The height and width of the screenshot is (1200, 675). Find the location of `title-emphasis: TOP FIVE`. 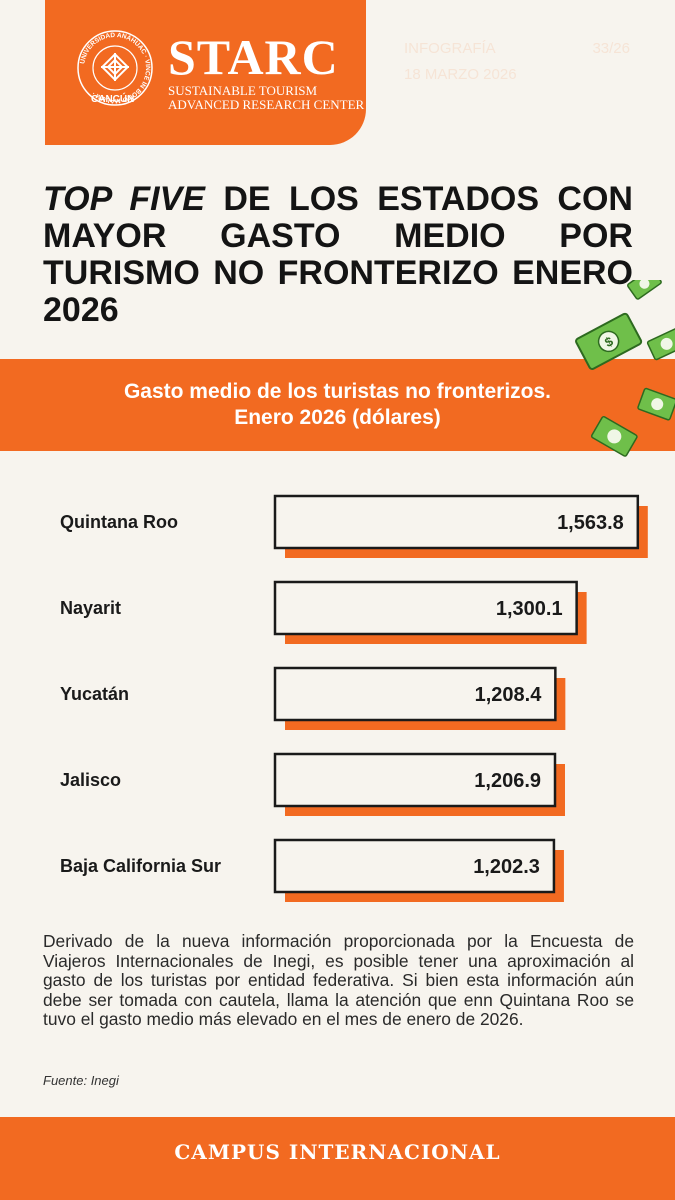

title-emphasis: TOP FIVE is located at coordinates (124, 199).